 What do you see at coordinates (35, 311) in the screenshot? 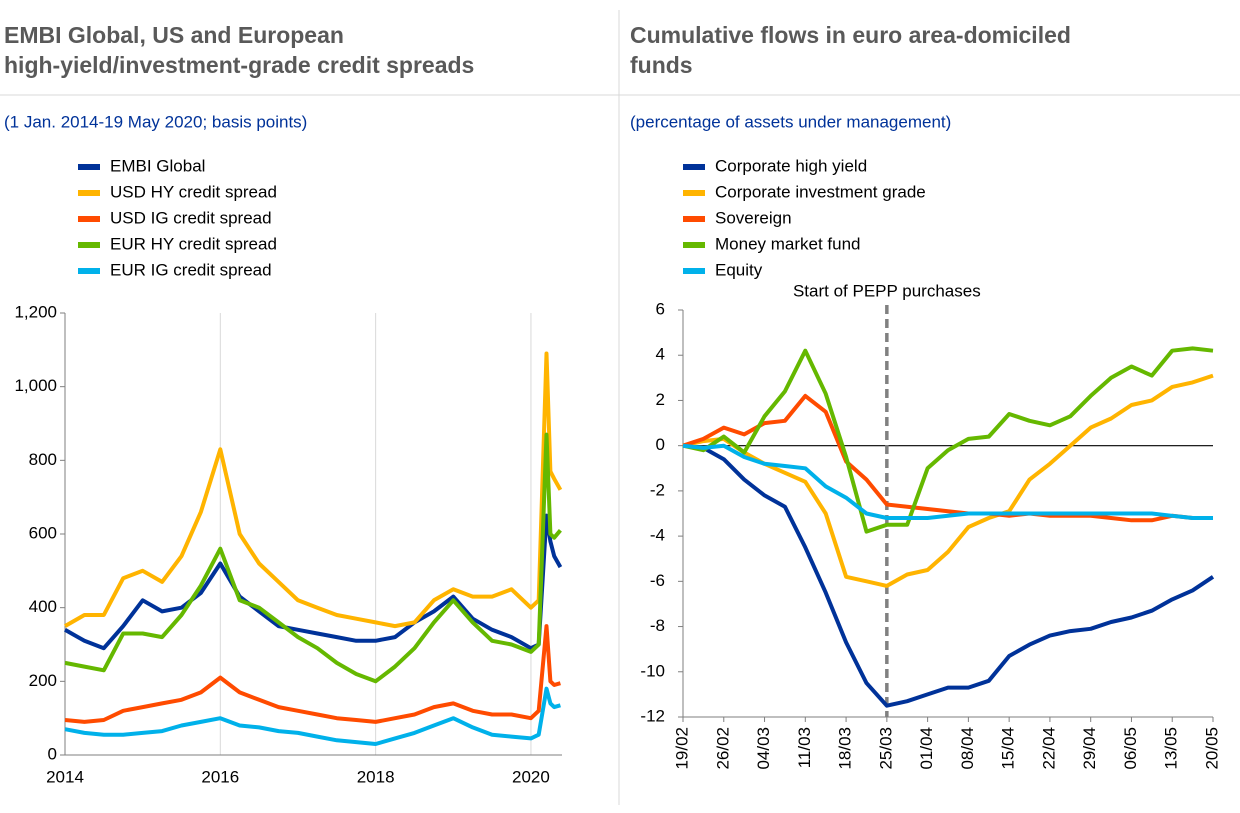
I see `y-tick-label: 1,200` at bounding box center [35, 311].